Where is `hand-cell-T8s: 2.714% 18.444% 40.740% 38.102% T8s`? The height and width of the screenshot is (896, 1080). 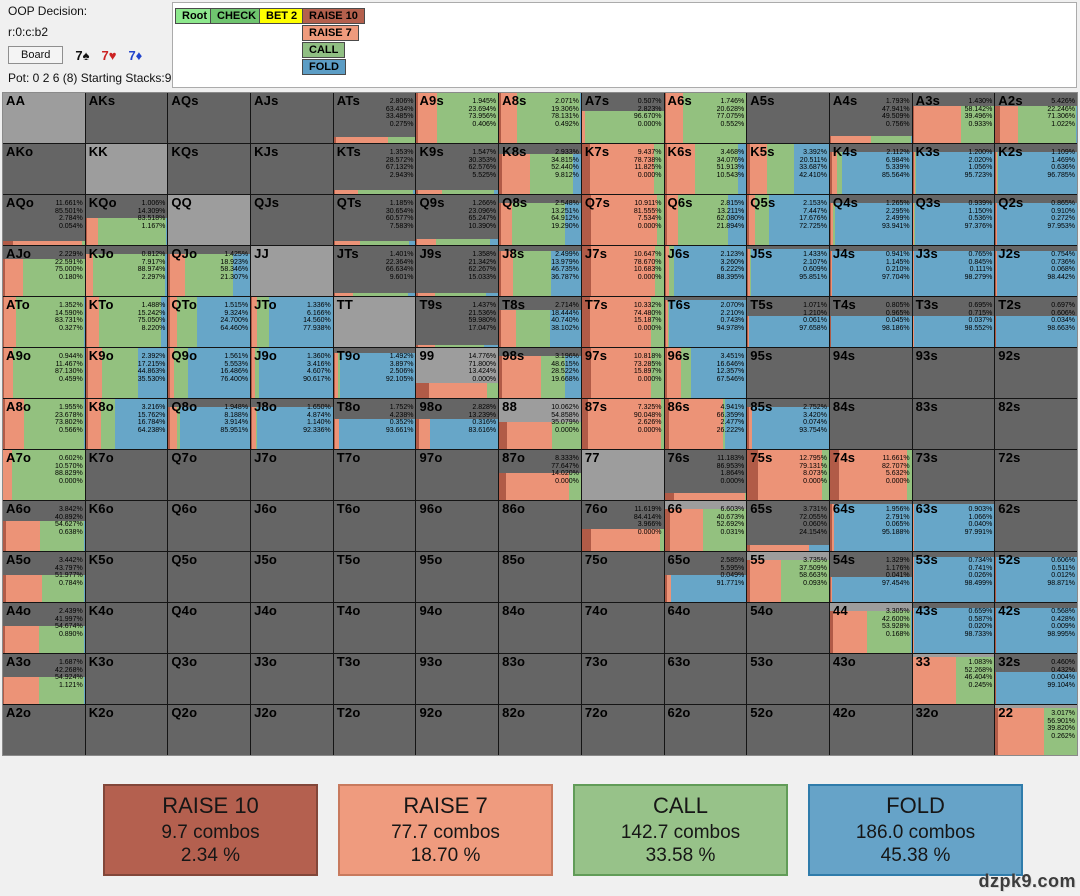
hand-cell-T8s: 2.714% 18.444% 40.740% 38.102% T8s is located at coordinates (540, 322).